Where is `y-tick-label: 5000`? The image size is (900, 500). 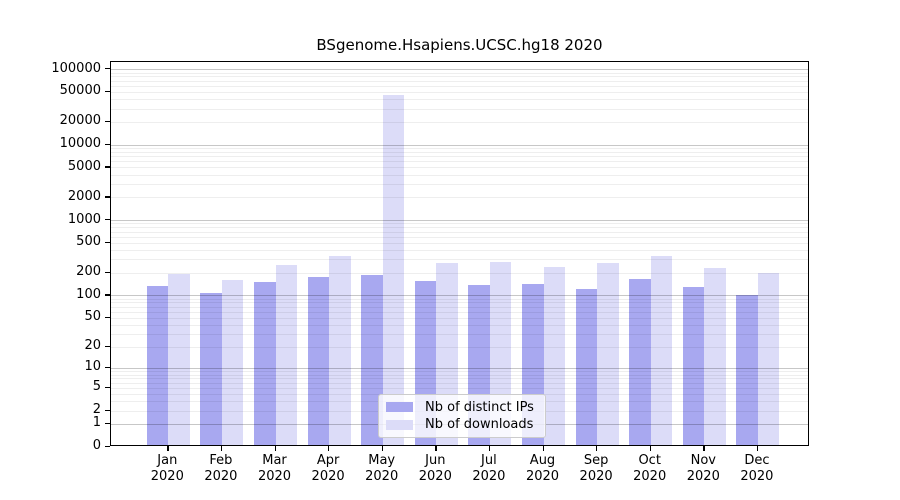
y-tick-label: 5000 is located at coordinates (84, 166).